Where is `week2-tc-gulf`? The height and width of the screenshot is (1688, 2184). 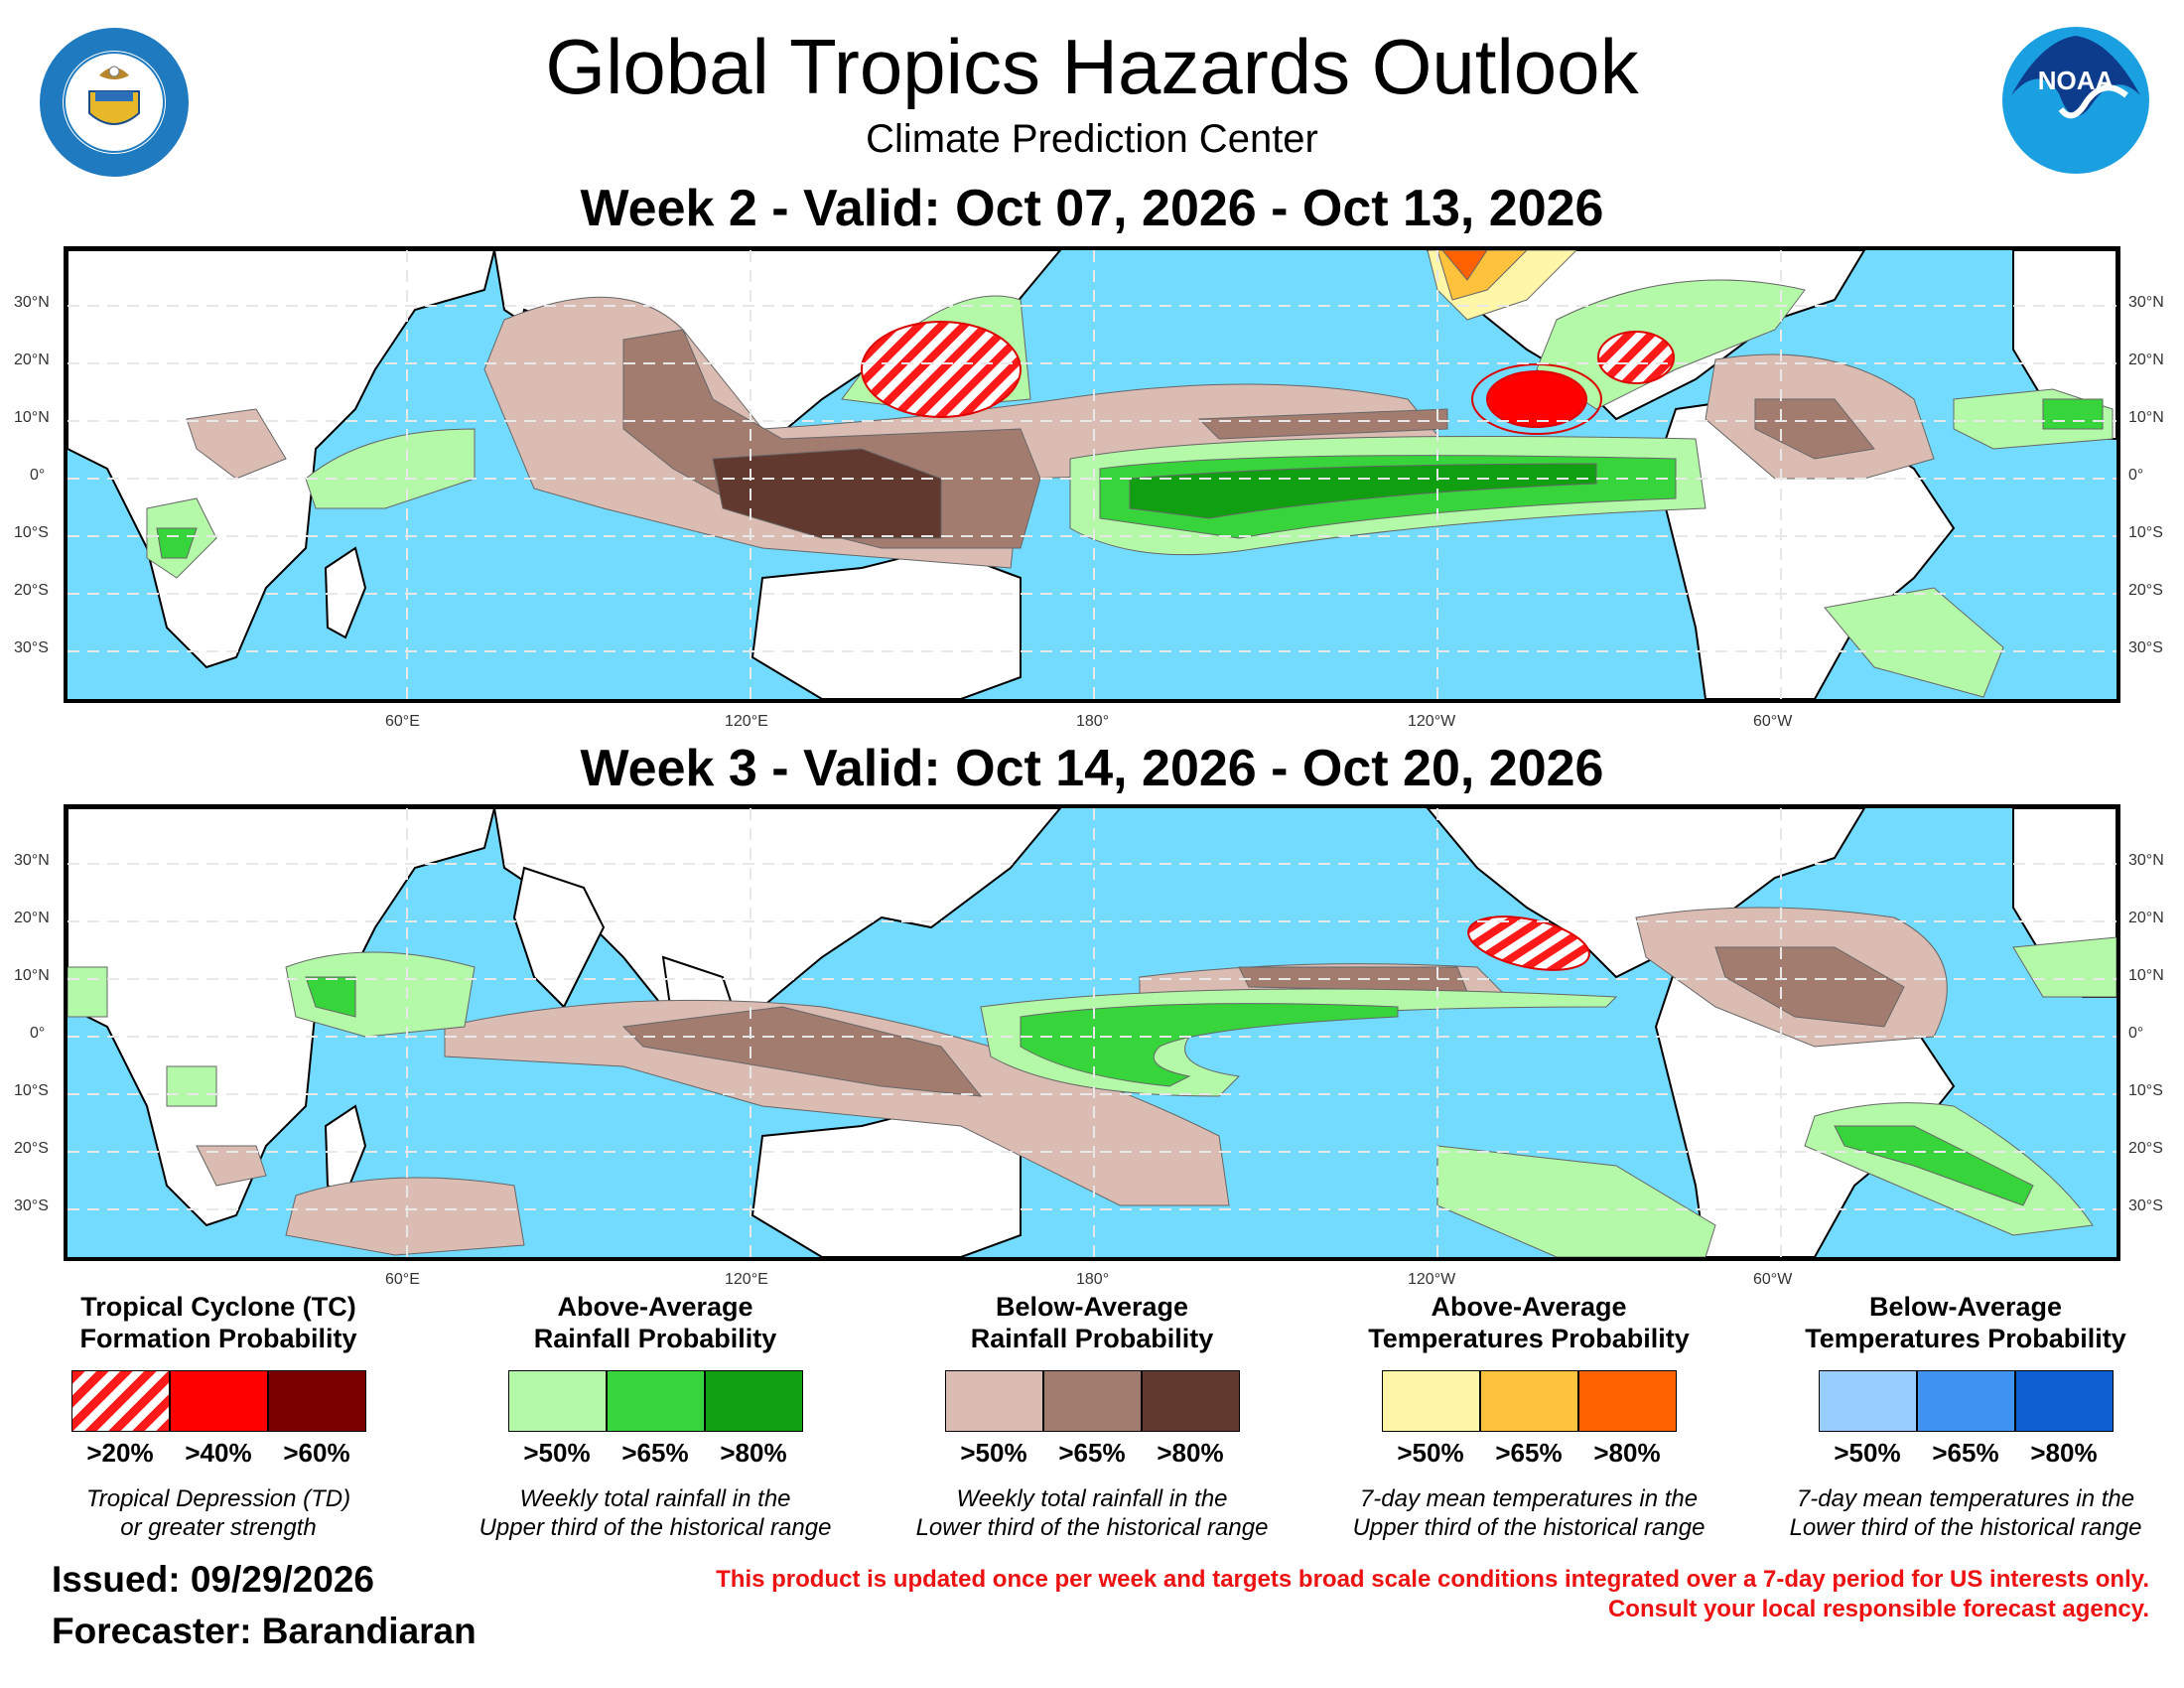
week2-tc-gulf is located at coordinates (1636, 357).